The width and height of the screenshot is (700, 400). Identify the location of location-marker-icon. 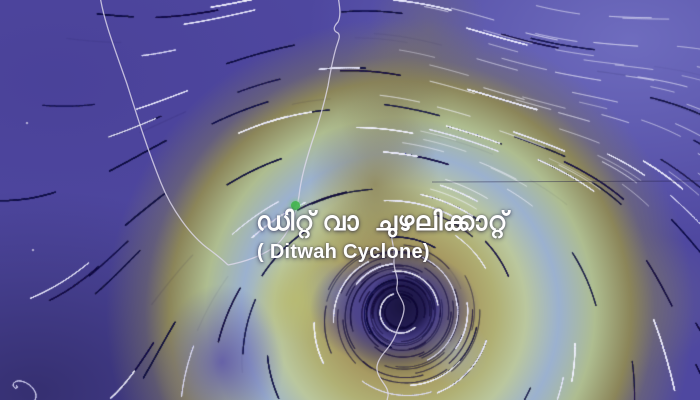
(295, 205).